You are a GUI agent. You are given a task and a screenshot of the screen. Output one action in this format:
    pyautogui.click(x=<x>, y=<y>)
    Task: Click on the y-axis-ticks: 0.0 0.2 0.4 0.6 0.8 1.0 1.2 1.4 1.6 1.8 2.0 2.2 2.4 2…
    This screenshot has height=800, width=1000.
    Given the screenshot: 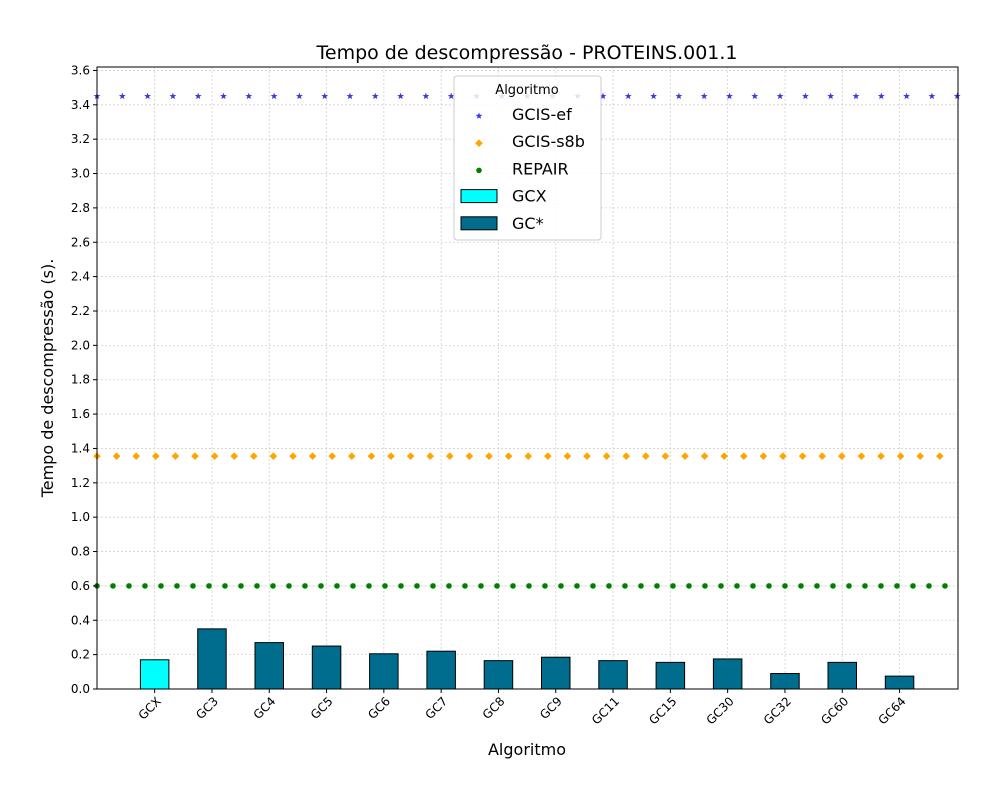 What is the action you would take?
    pyautogui.click(x=84, y=379)
    